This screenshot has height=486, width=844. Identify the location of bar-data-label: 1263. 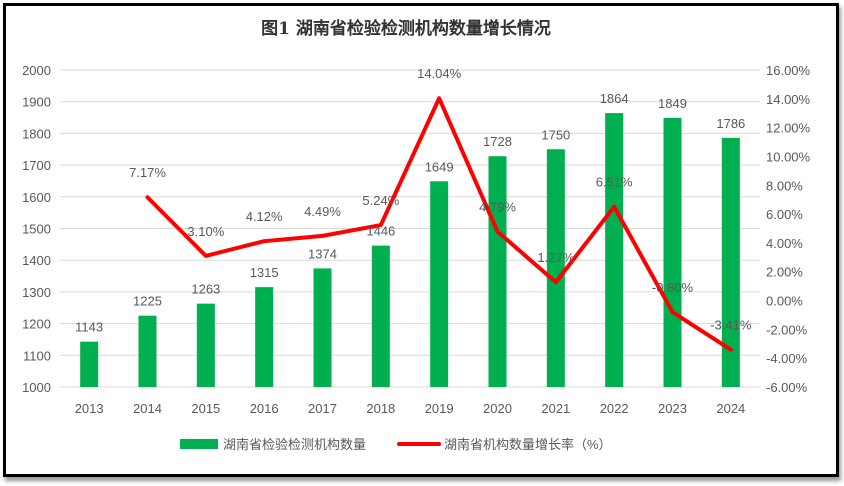
(205, 289).